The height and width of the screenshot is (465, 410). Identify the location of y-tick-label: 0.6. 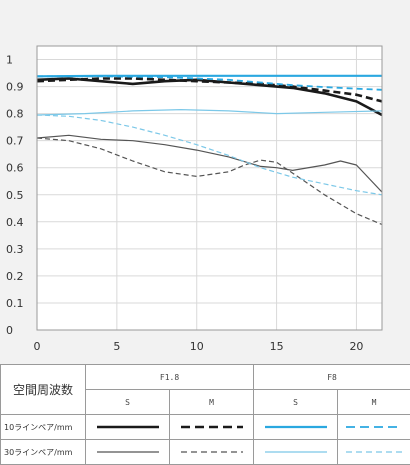
(15, 168).